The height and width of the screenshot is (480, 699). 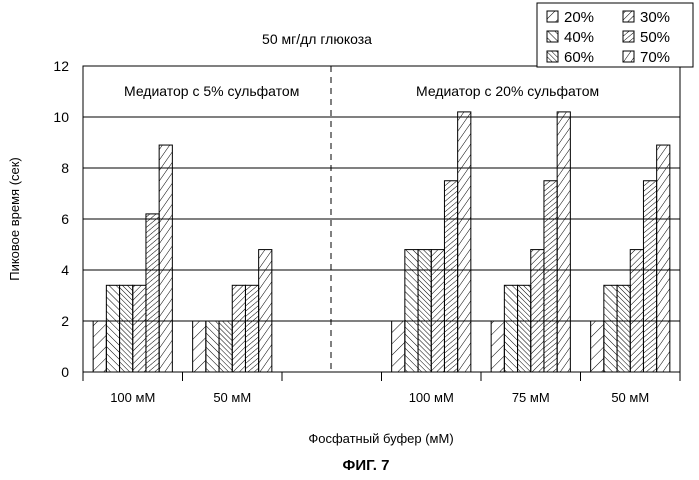 What do you see at coordinates (317, 39) in the screenshot?
I see `chart-title: 50 мг/дл глюкоза` at bounding box center [317, 39].